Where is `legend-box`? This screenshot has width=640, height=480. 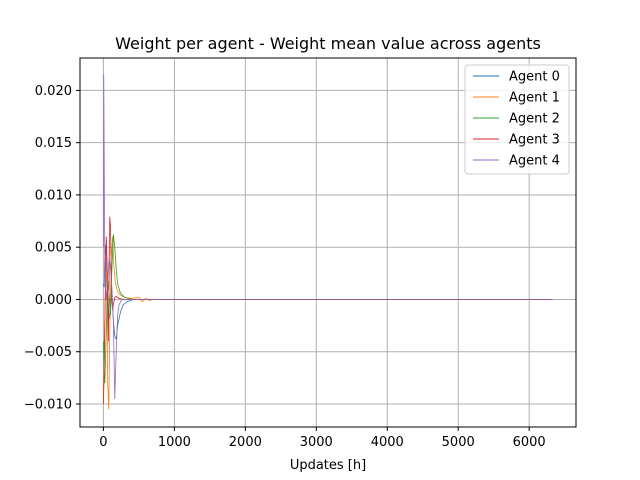 legend-box is located at coordinates (517, 119).